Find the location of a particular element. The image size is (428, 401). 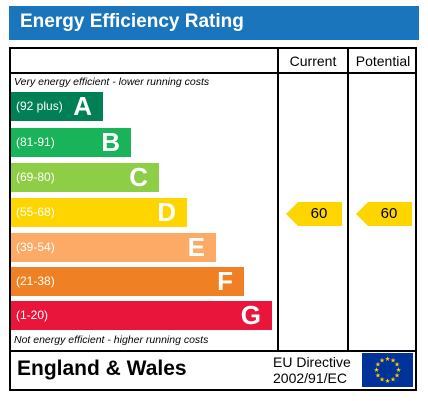

band-g: (1-20) G is located at coordinates (141, 315).